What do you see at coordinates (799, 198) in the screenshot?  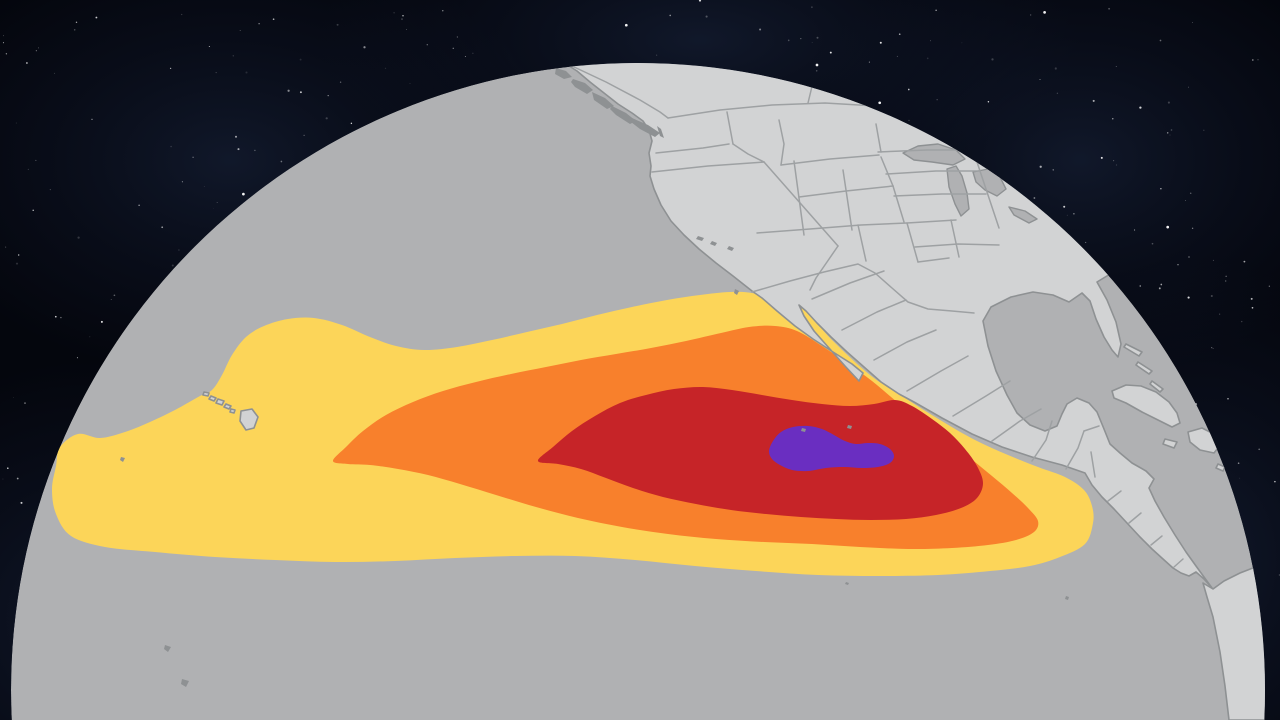 I see `border-nv-ut` at bounding box center [799, 198].